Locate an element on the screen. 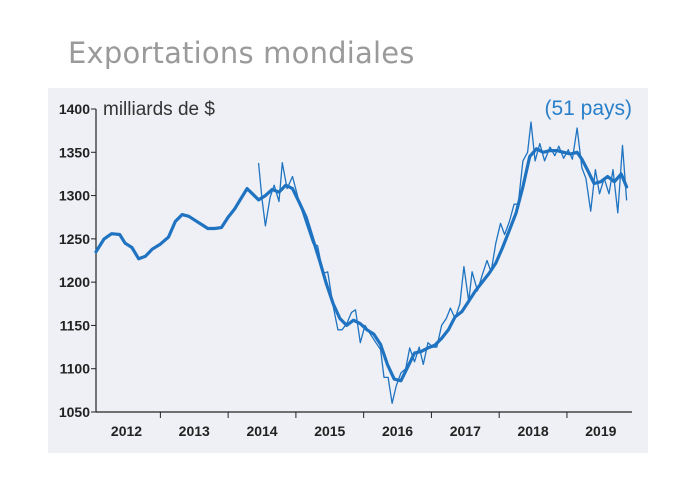  y-tick-label: 1200 is located at coordinates (74, 282).